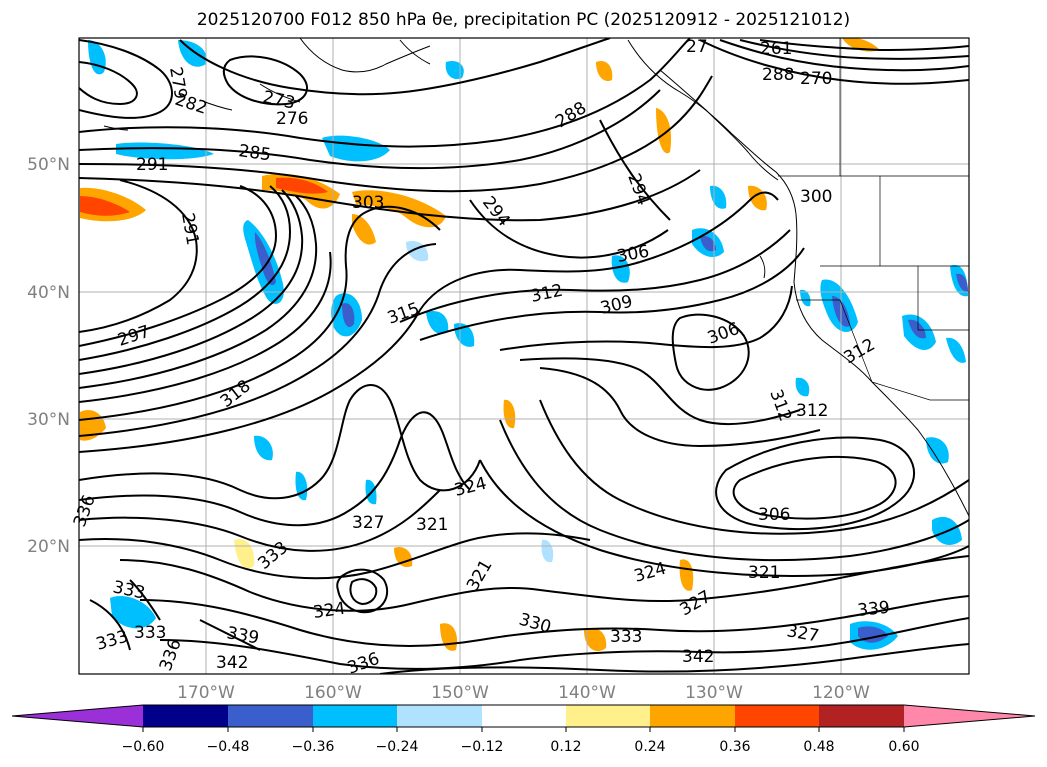  What do you see at coordinates (368, 203) in the screenshot?
I see `contour-label: 303` at bounding box center [368, 203].